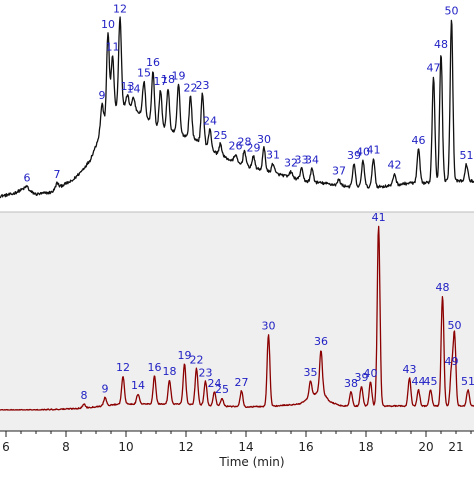  Describe the element at coordinates (311, 372) in the screenshot. I see `peak-label: 35` at that location.